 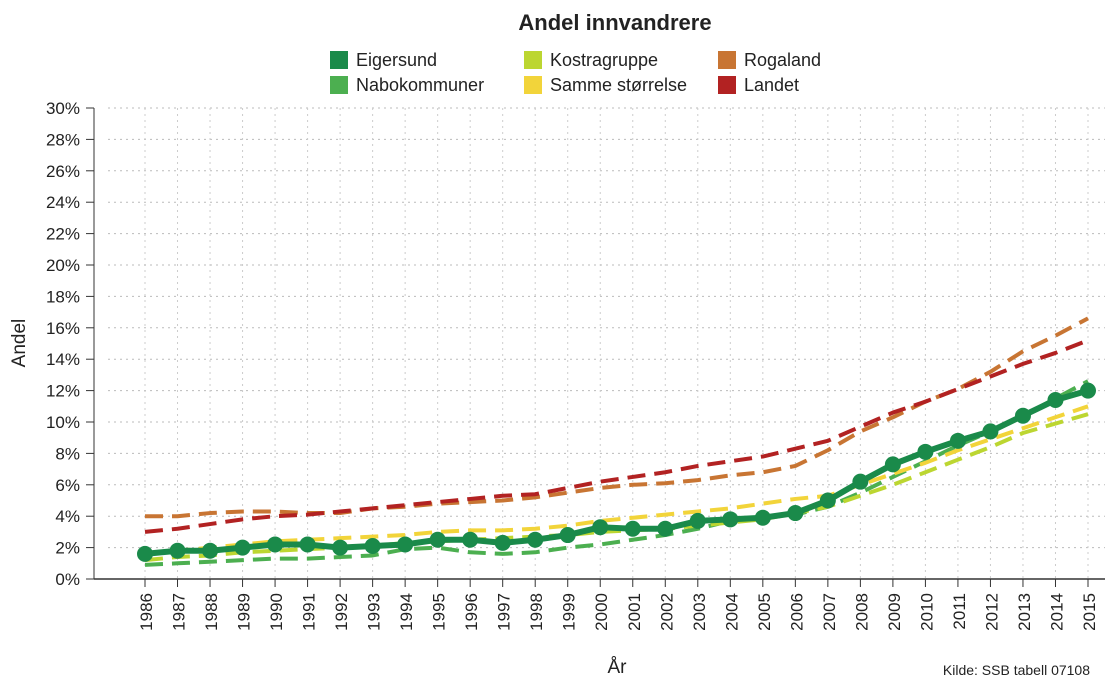 What do you see at coordinates (63, 391) in the screenshot?
I see `y-tick-label: 12%` at bounding box center [63, 391].